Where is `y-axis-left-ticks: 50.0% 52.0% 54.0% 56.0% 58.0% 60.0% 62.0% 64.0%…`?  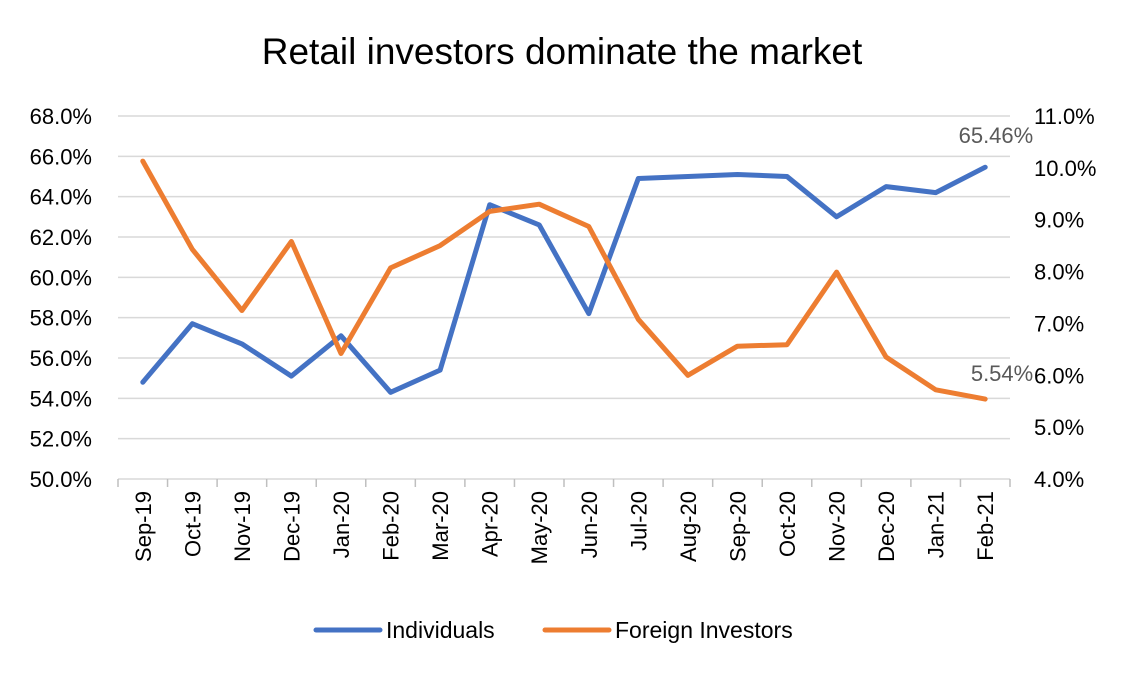 y-axis-left-ticks: 50.0% 52.0% 54.0% 56.0% 58.0% 60.0% 62.0% 64.0%… is located at coordinates (61, 298).